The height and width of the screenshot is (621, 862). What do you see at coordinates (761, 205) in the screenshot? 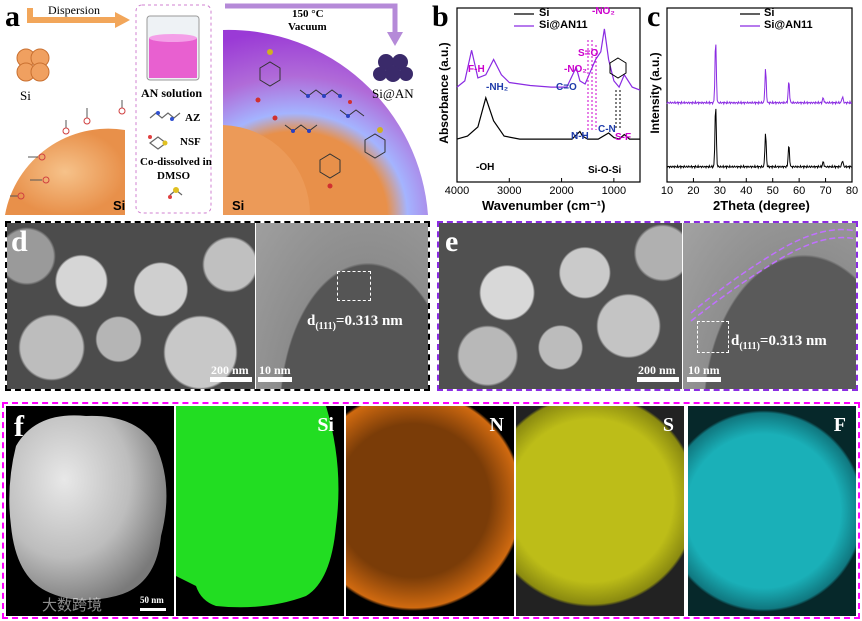
I see `xrd-xlabel: 2Theta (degree)` at bounding box center [761, 205].